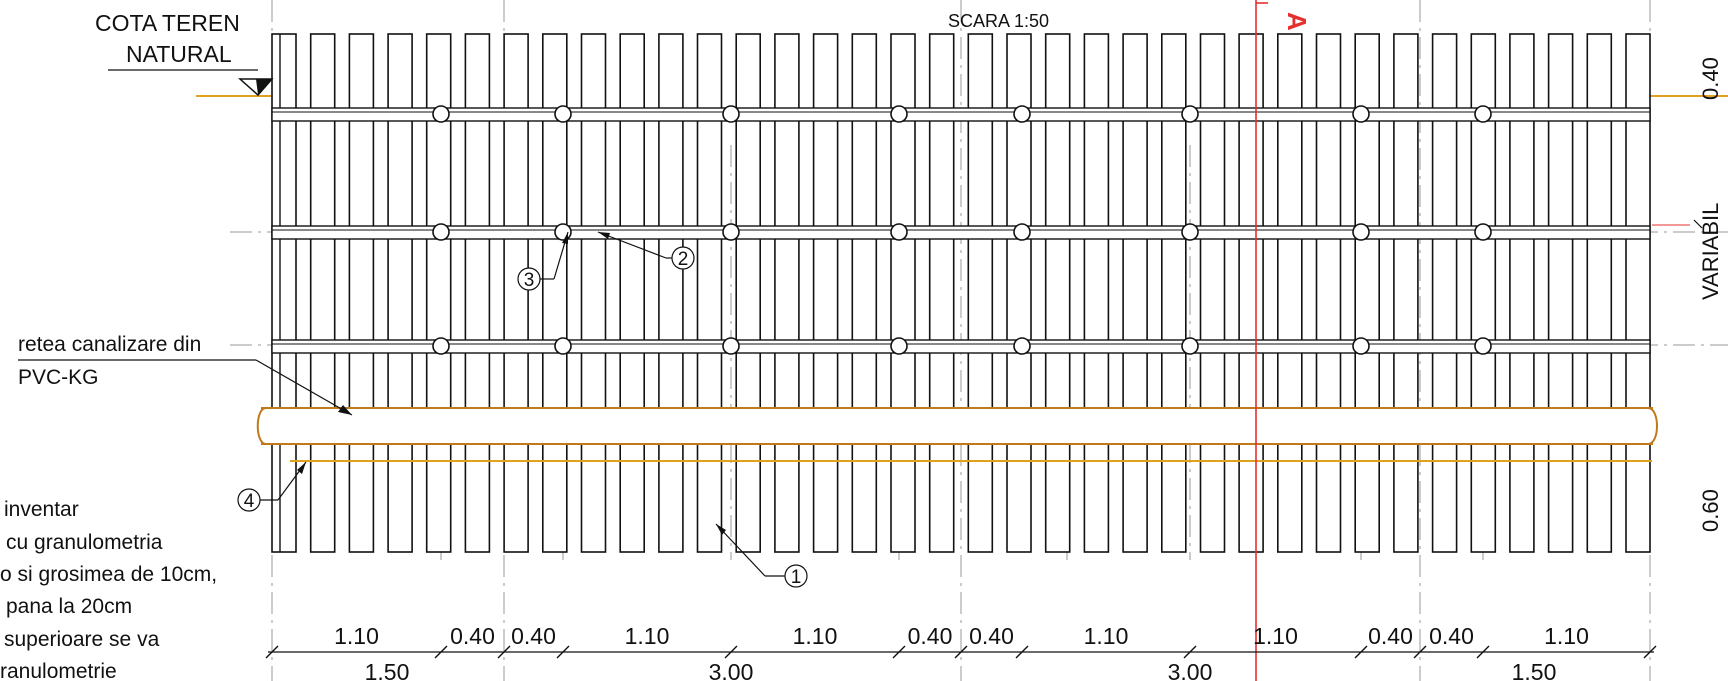  Describe the element at coordinates (998, 21) in the screenshot. I see `scale-label: SCARA 1:50` at that location.